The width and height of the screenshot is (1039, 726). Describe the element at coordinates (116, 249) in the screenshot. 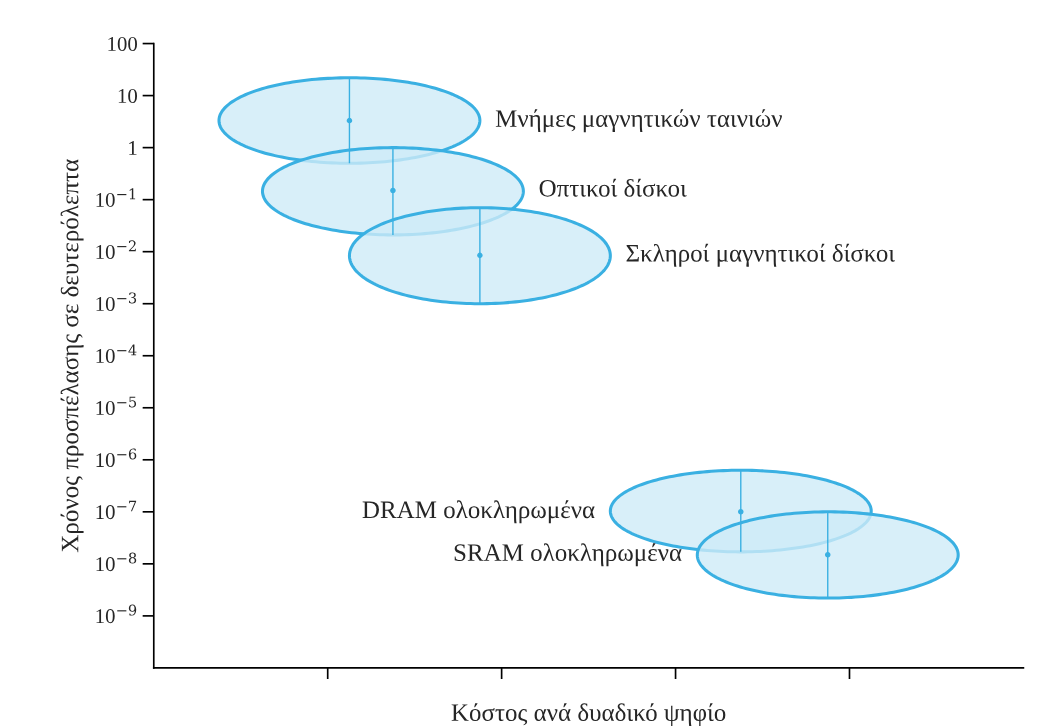

I see `y-tick-label: 10$^{−2}$` at that location.